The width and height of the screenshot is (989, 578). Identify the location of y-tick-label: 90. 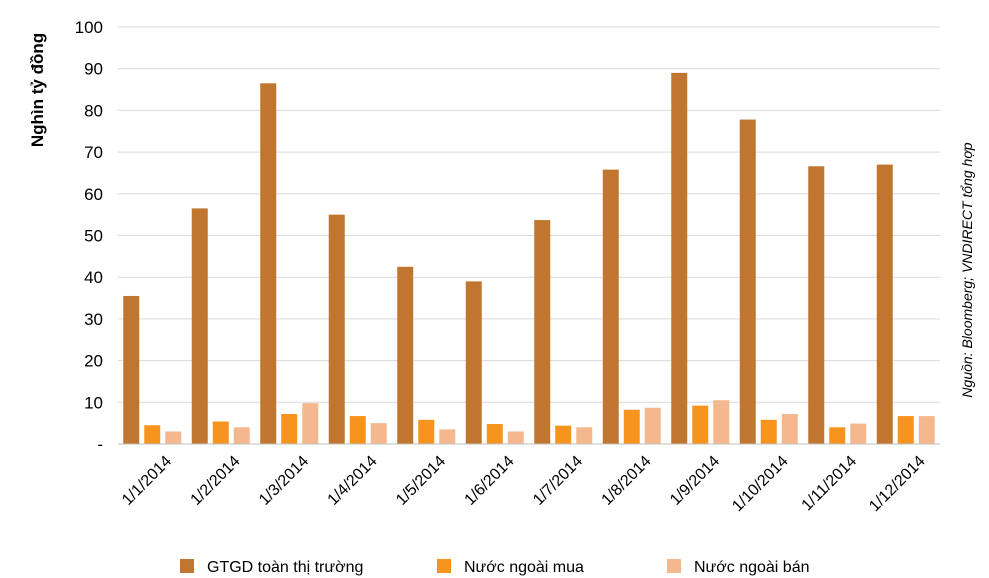
(93, 69).